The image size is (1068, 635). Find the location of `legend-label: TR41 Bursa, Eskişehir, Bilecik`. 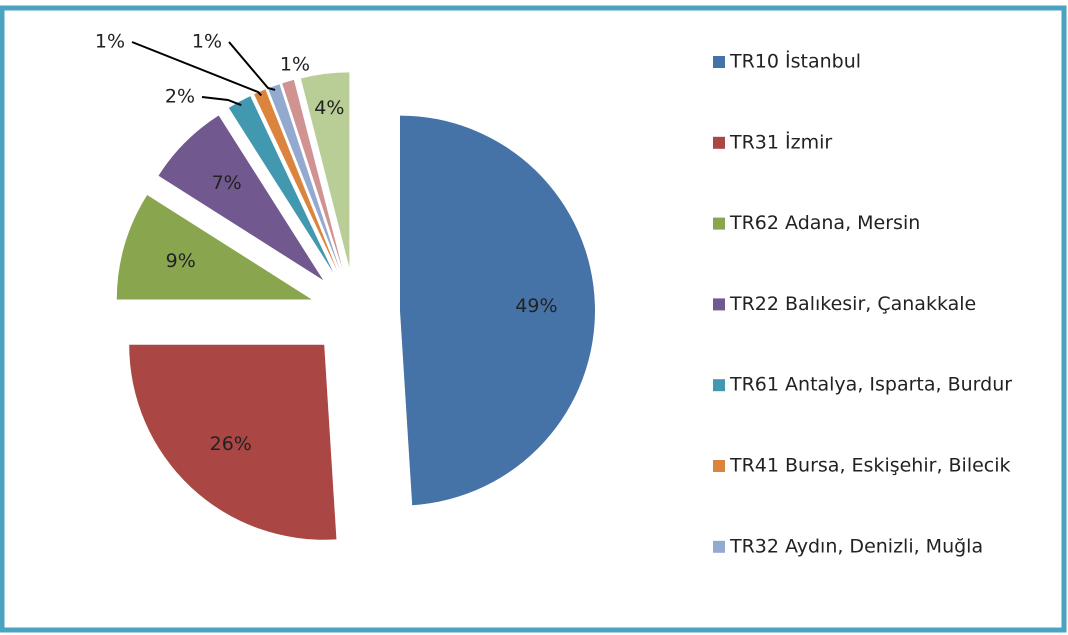

legend-label: TR41 Bursa, Eskişehir, Bilecik is located at coordinates (870, 466).